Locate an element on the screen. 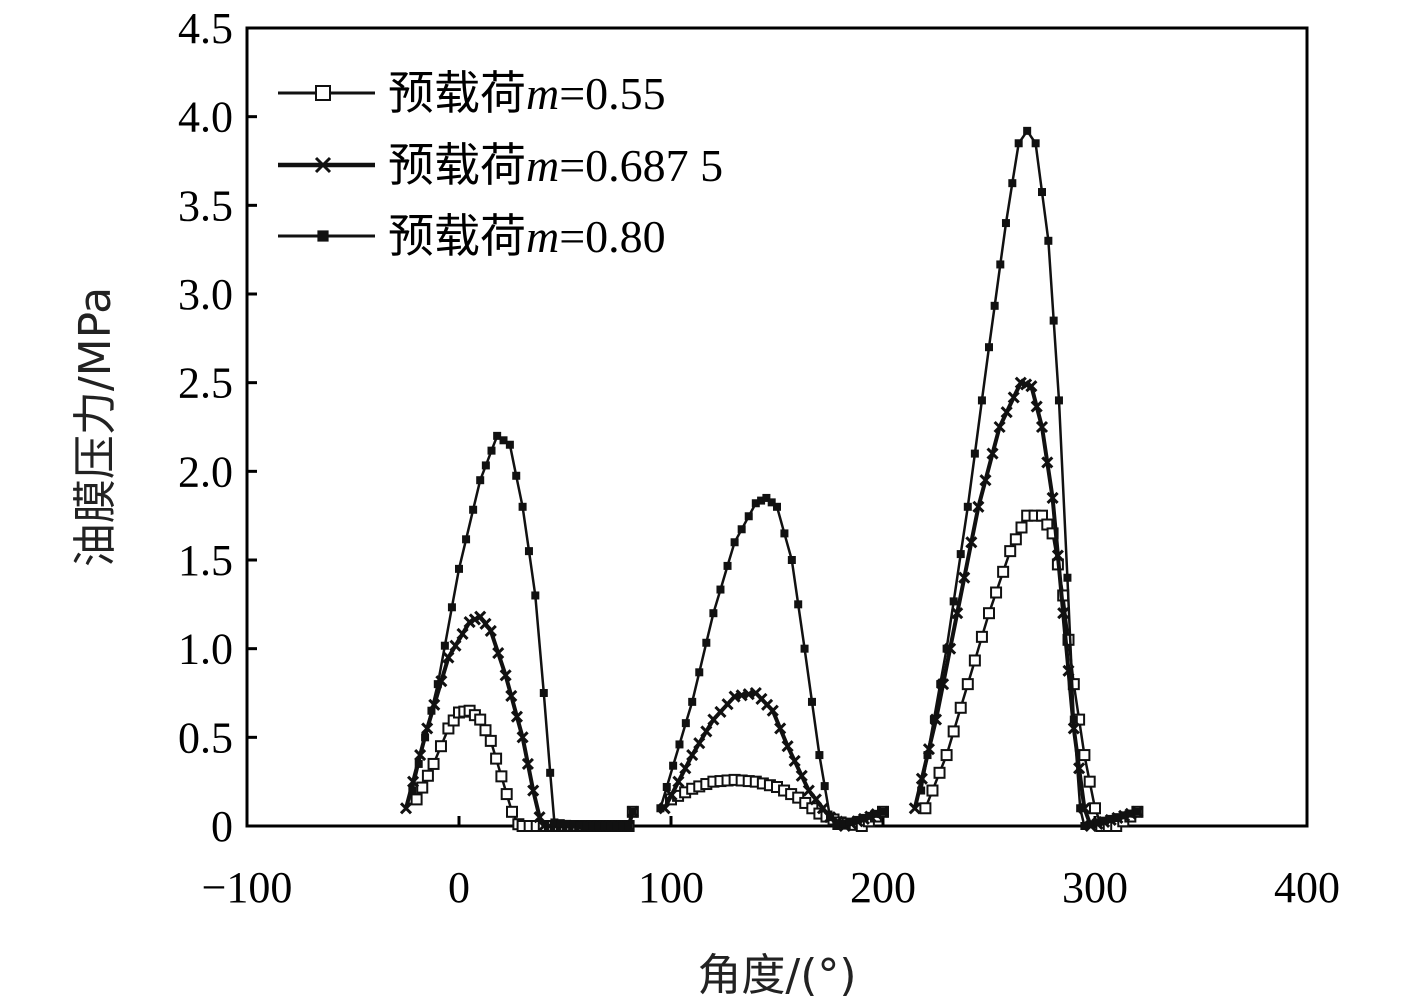  x-tick-label: 400 is located at coordinates (1307, 887).